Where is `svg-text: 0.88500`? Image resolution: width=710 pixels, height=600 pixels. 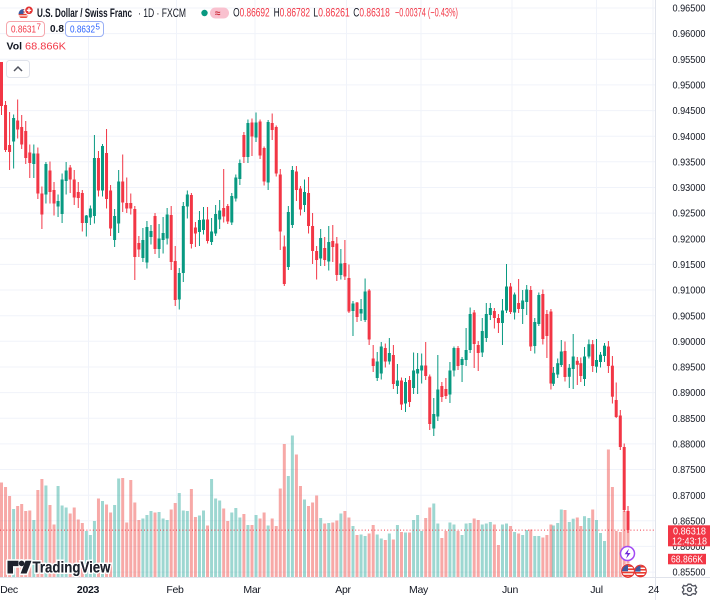 svg-text: 0.88500 is located at coordinates (689, 419).